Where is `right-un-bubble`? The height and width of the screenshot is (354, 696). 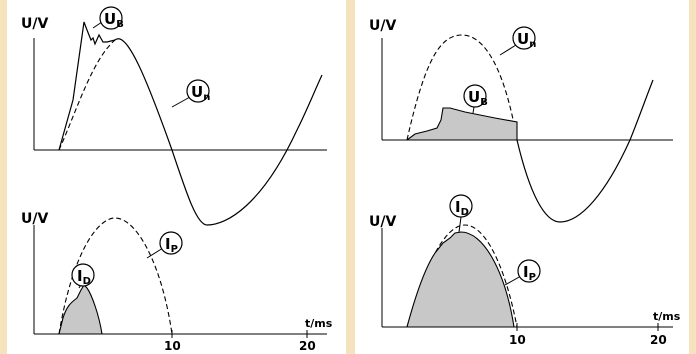
right-un-bubble is located at coordinates (524, 38).